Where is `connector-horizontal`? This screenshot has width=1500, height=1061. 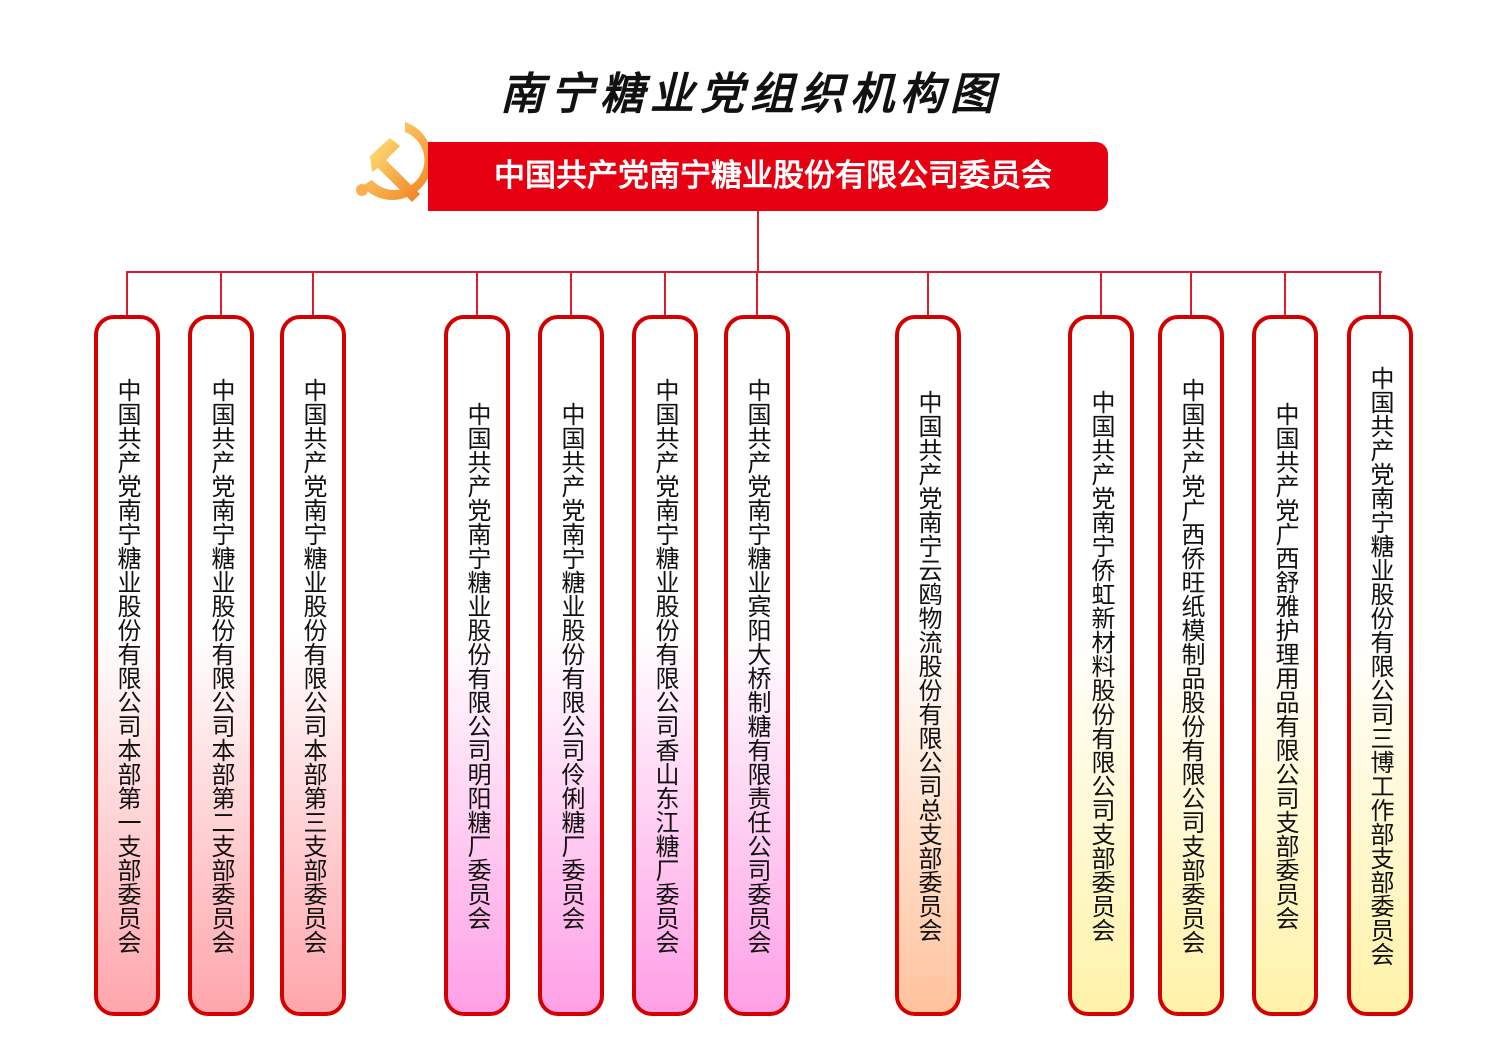 connector-horizontal is located at coordinates (754, 272).